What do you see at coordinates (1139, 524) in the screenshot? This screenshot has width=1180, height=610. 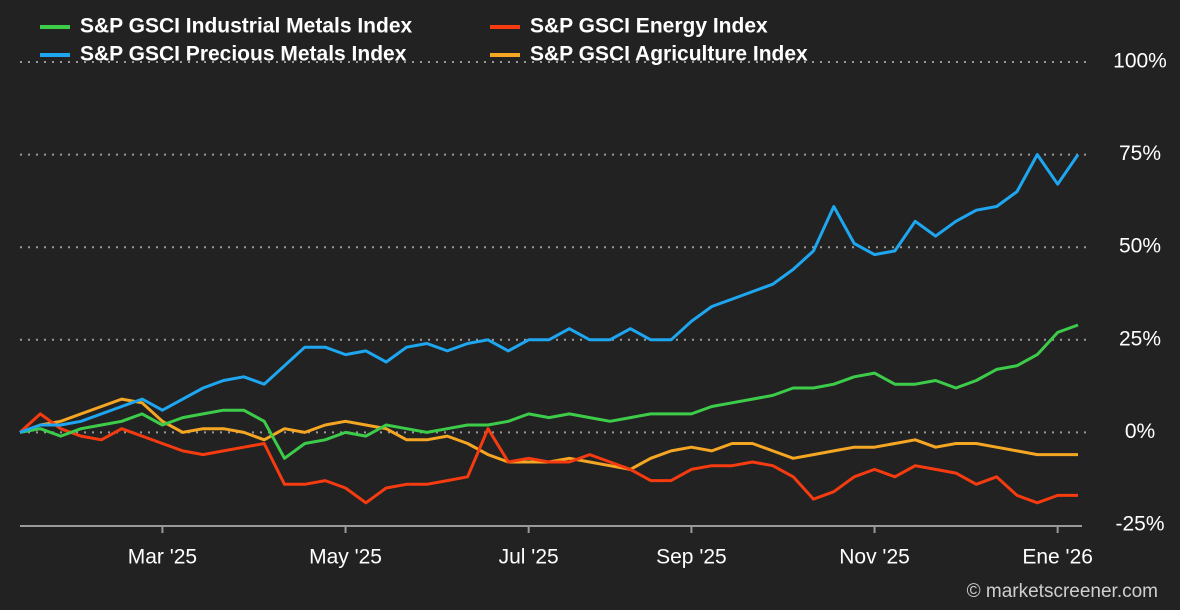 I see `y-tick-label: -25%` at bounding box center [1139, 524].